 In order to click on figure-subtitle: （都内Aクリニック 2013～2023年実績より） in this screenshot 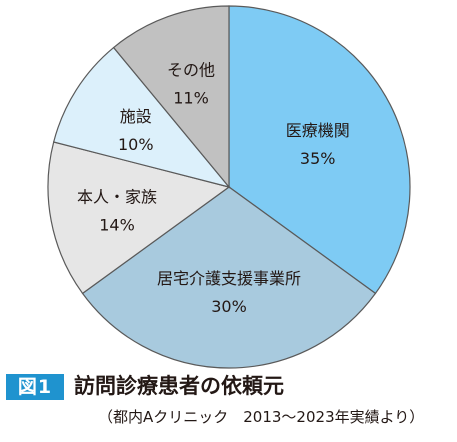, I will do `click(261, 417)`.